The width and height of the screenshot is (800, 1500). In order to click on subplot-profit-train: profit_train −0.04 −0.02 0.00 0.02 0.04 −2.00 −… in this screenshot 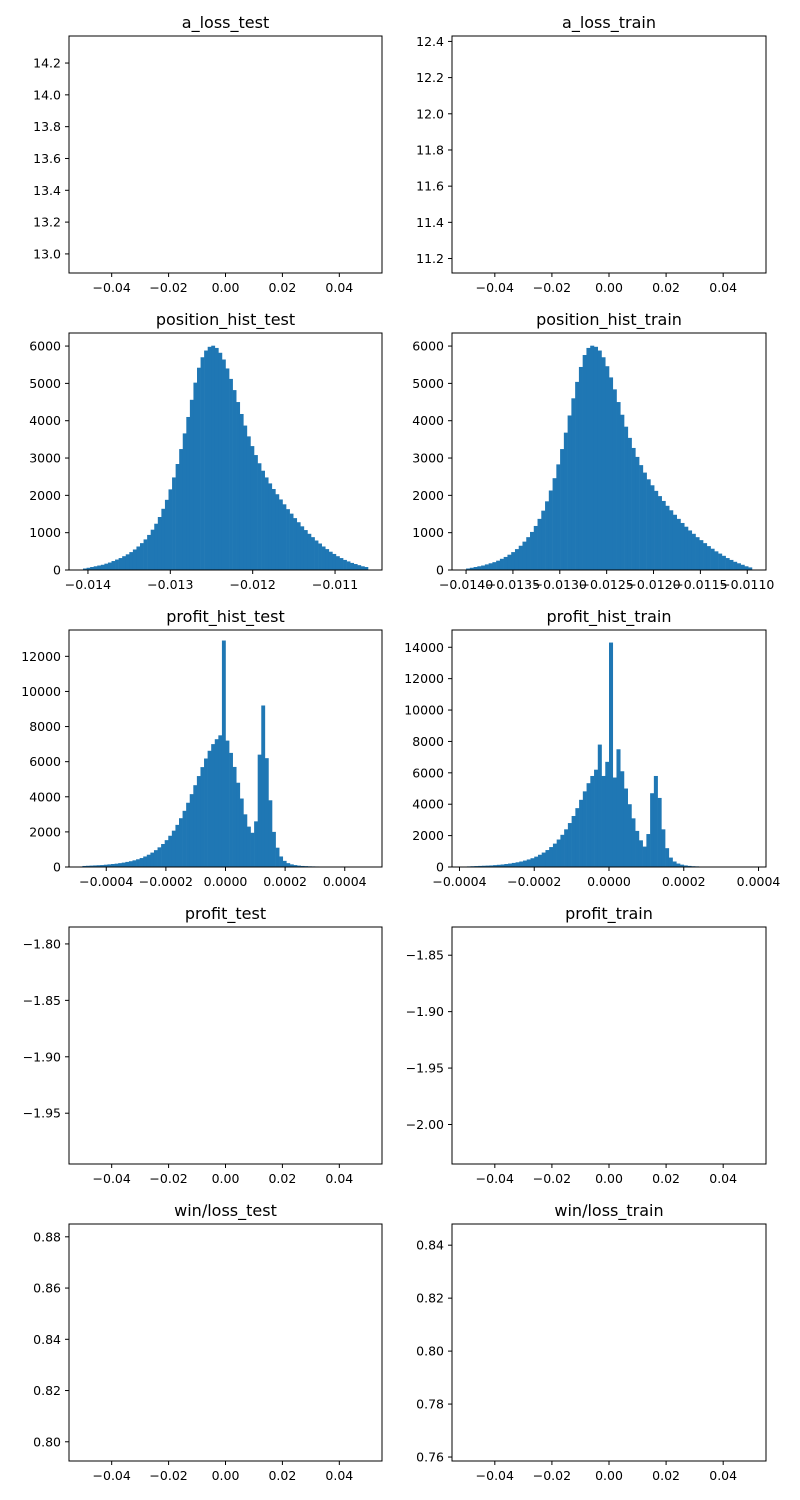, I will do `click(586, 1045)`.